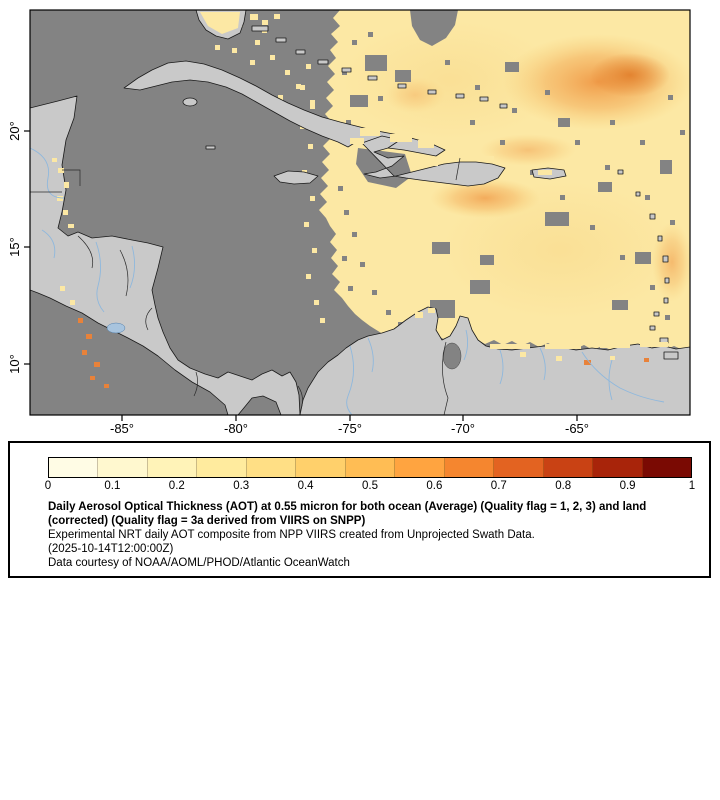  I want to click on y-tick-label: 15°, so click(14, 247).